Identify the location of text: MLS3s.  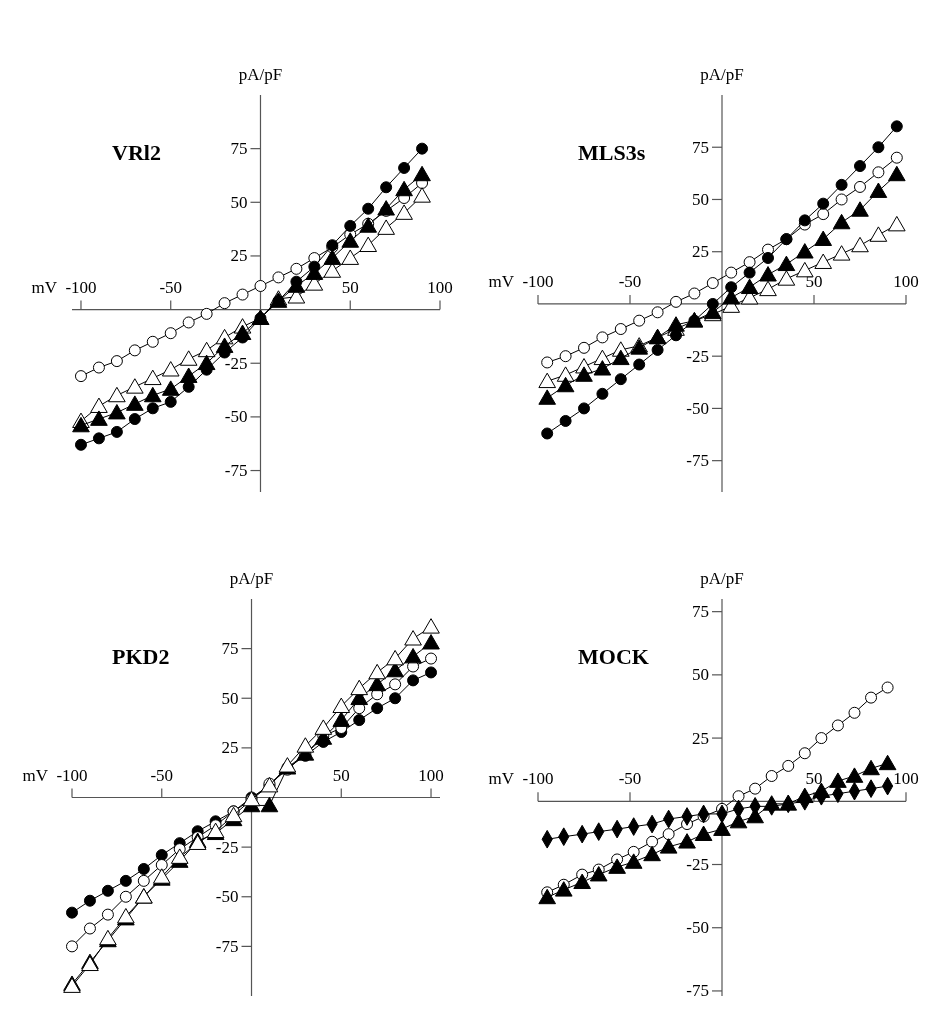
(612, 152).